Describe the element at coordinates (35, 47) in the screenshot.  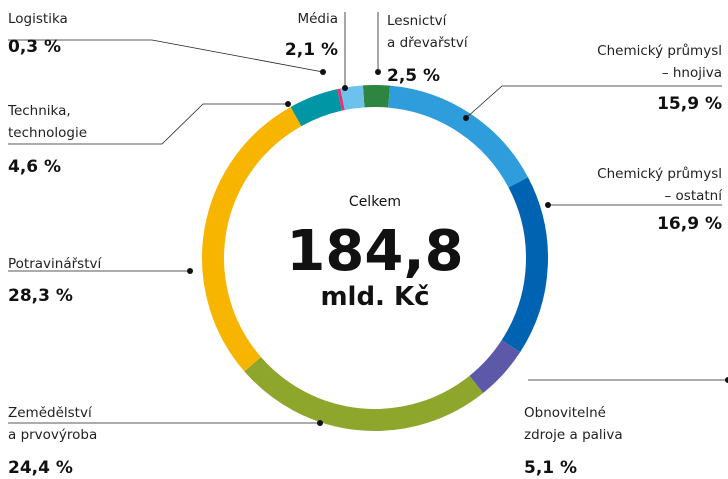
I see `value-label: 0,3 %` at that location.